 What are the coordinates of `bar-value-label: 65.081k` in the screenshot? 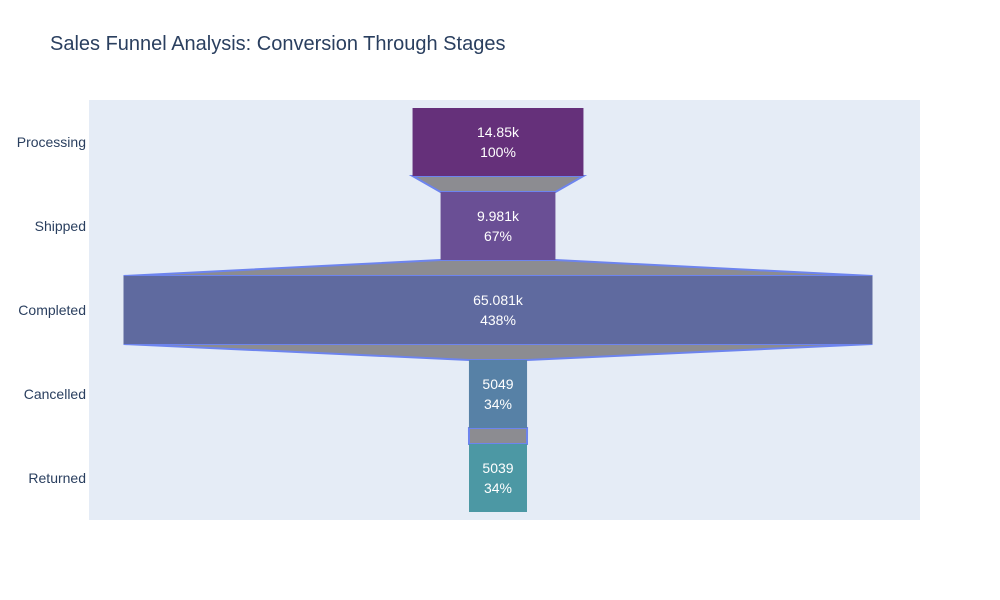 It's located at (498, 300).